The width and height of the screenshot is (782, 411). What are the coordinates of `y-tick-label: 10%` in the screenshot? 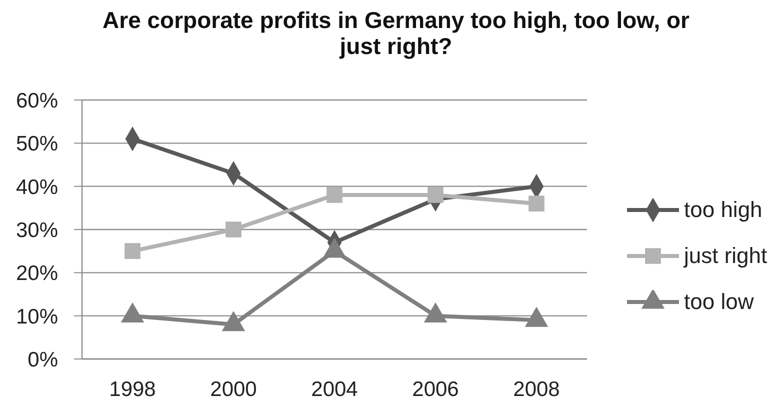 It's located at (37, 316).